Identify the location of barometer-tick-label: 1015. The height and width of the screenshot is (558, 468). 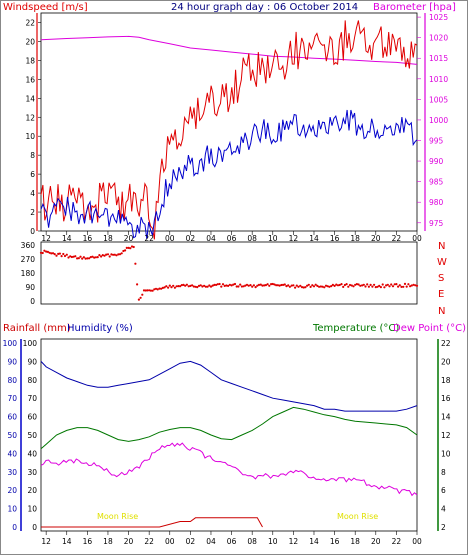
(438, 58).